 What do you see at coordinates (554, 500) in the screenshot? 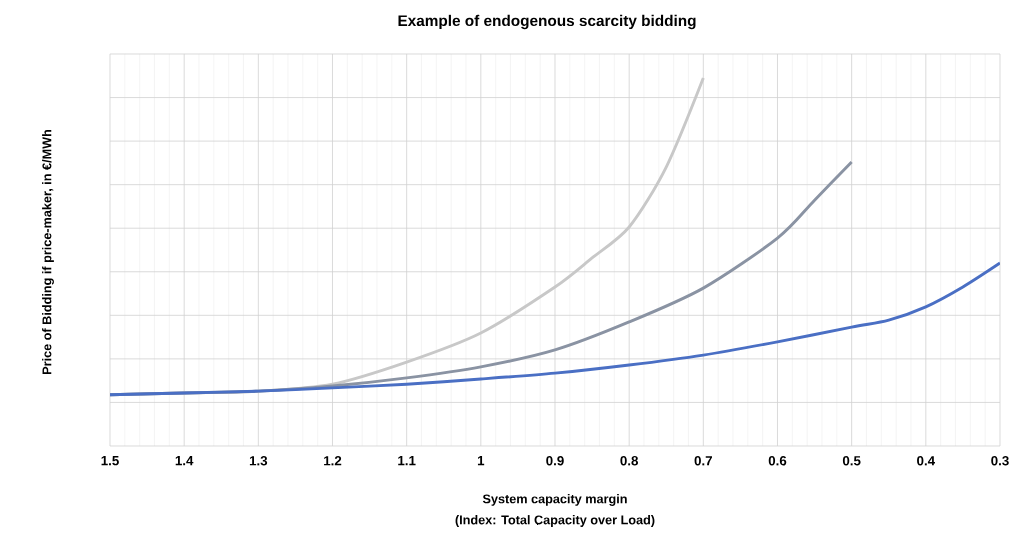
I see `x-axis-title: System capacity margin` at bounding box center [554, 500].